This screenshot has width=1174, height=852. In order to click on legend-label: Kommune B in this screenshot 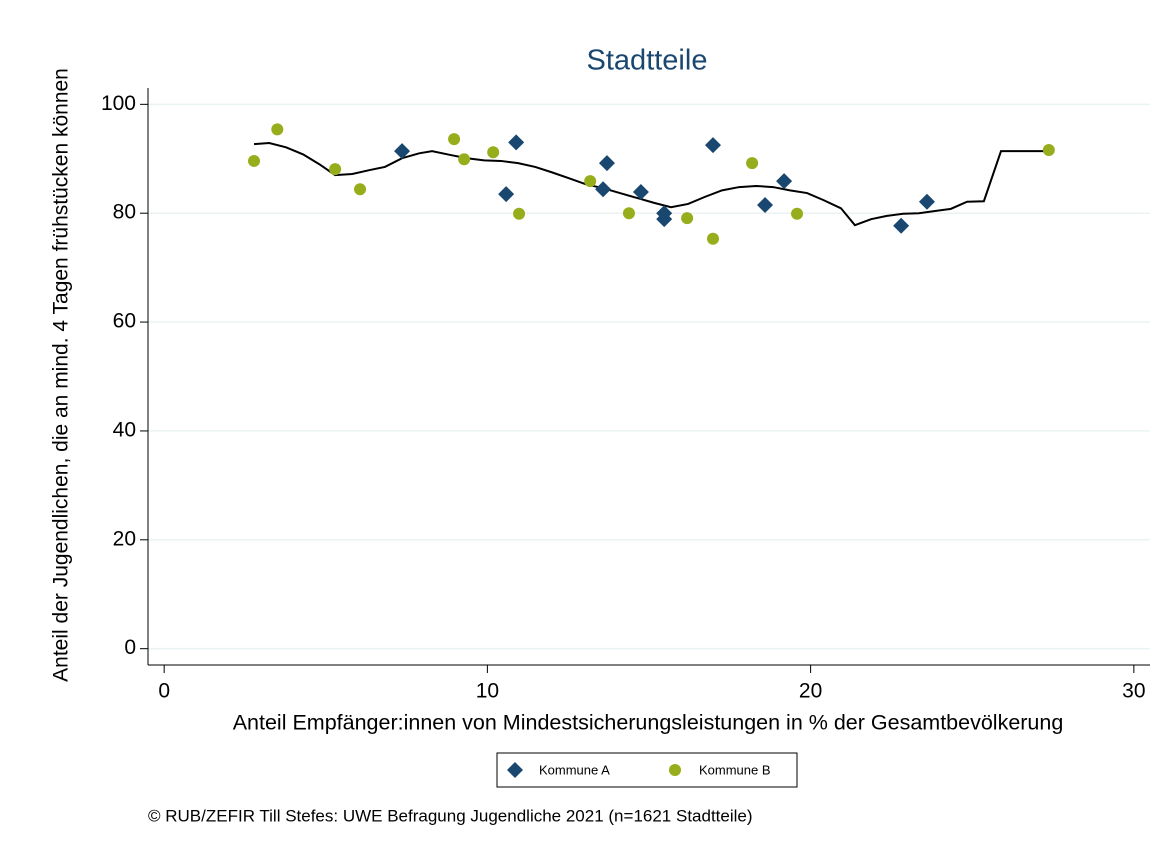, I will do `click(735, 769)`.